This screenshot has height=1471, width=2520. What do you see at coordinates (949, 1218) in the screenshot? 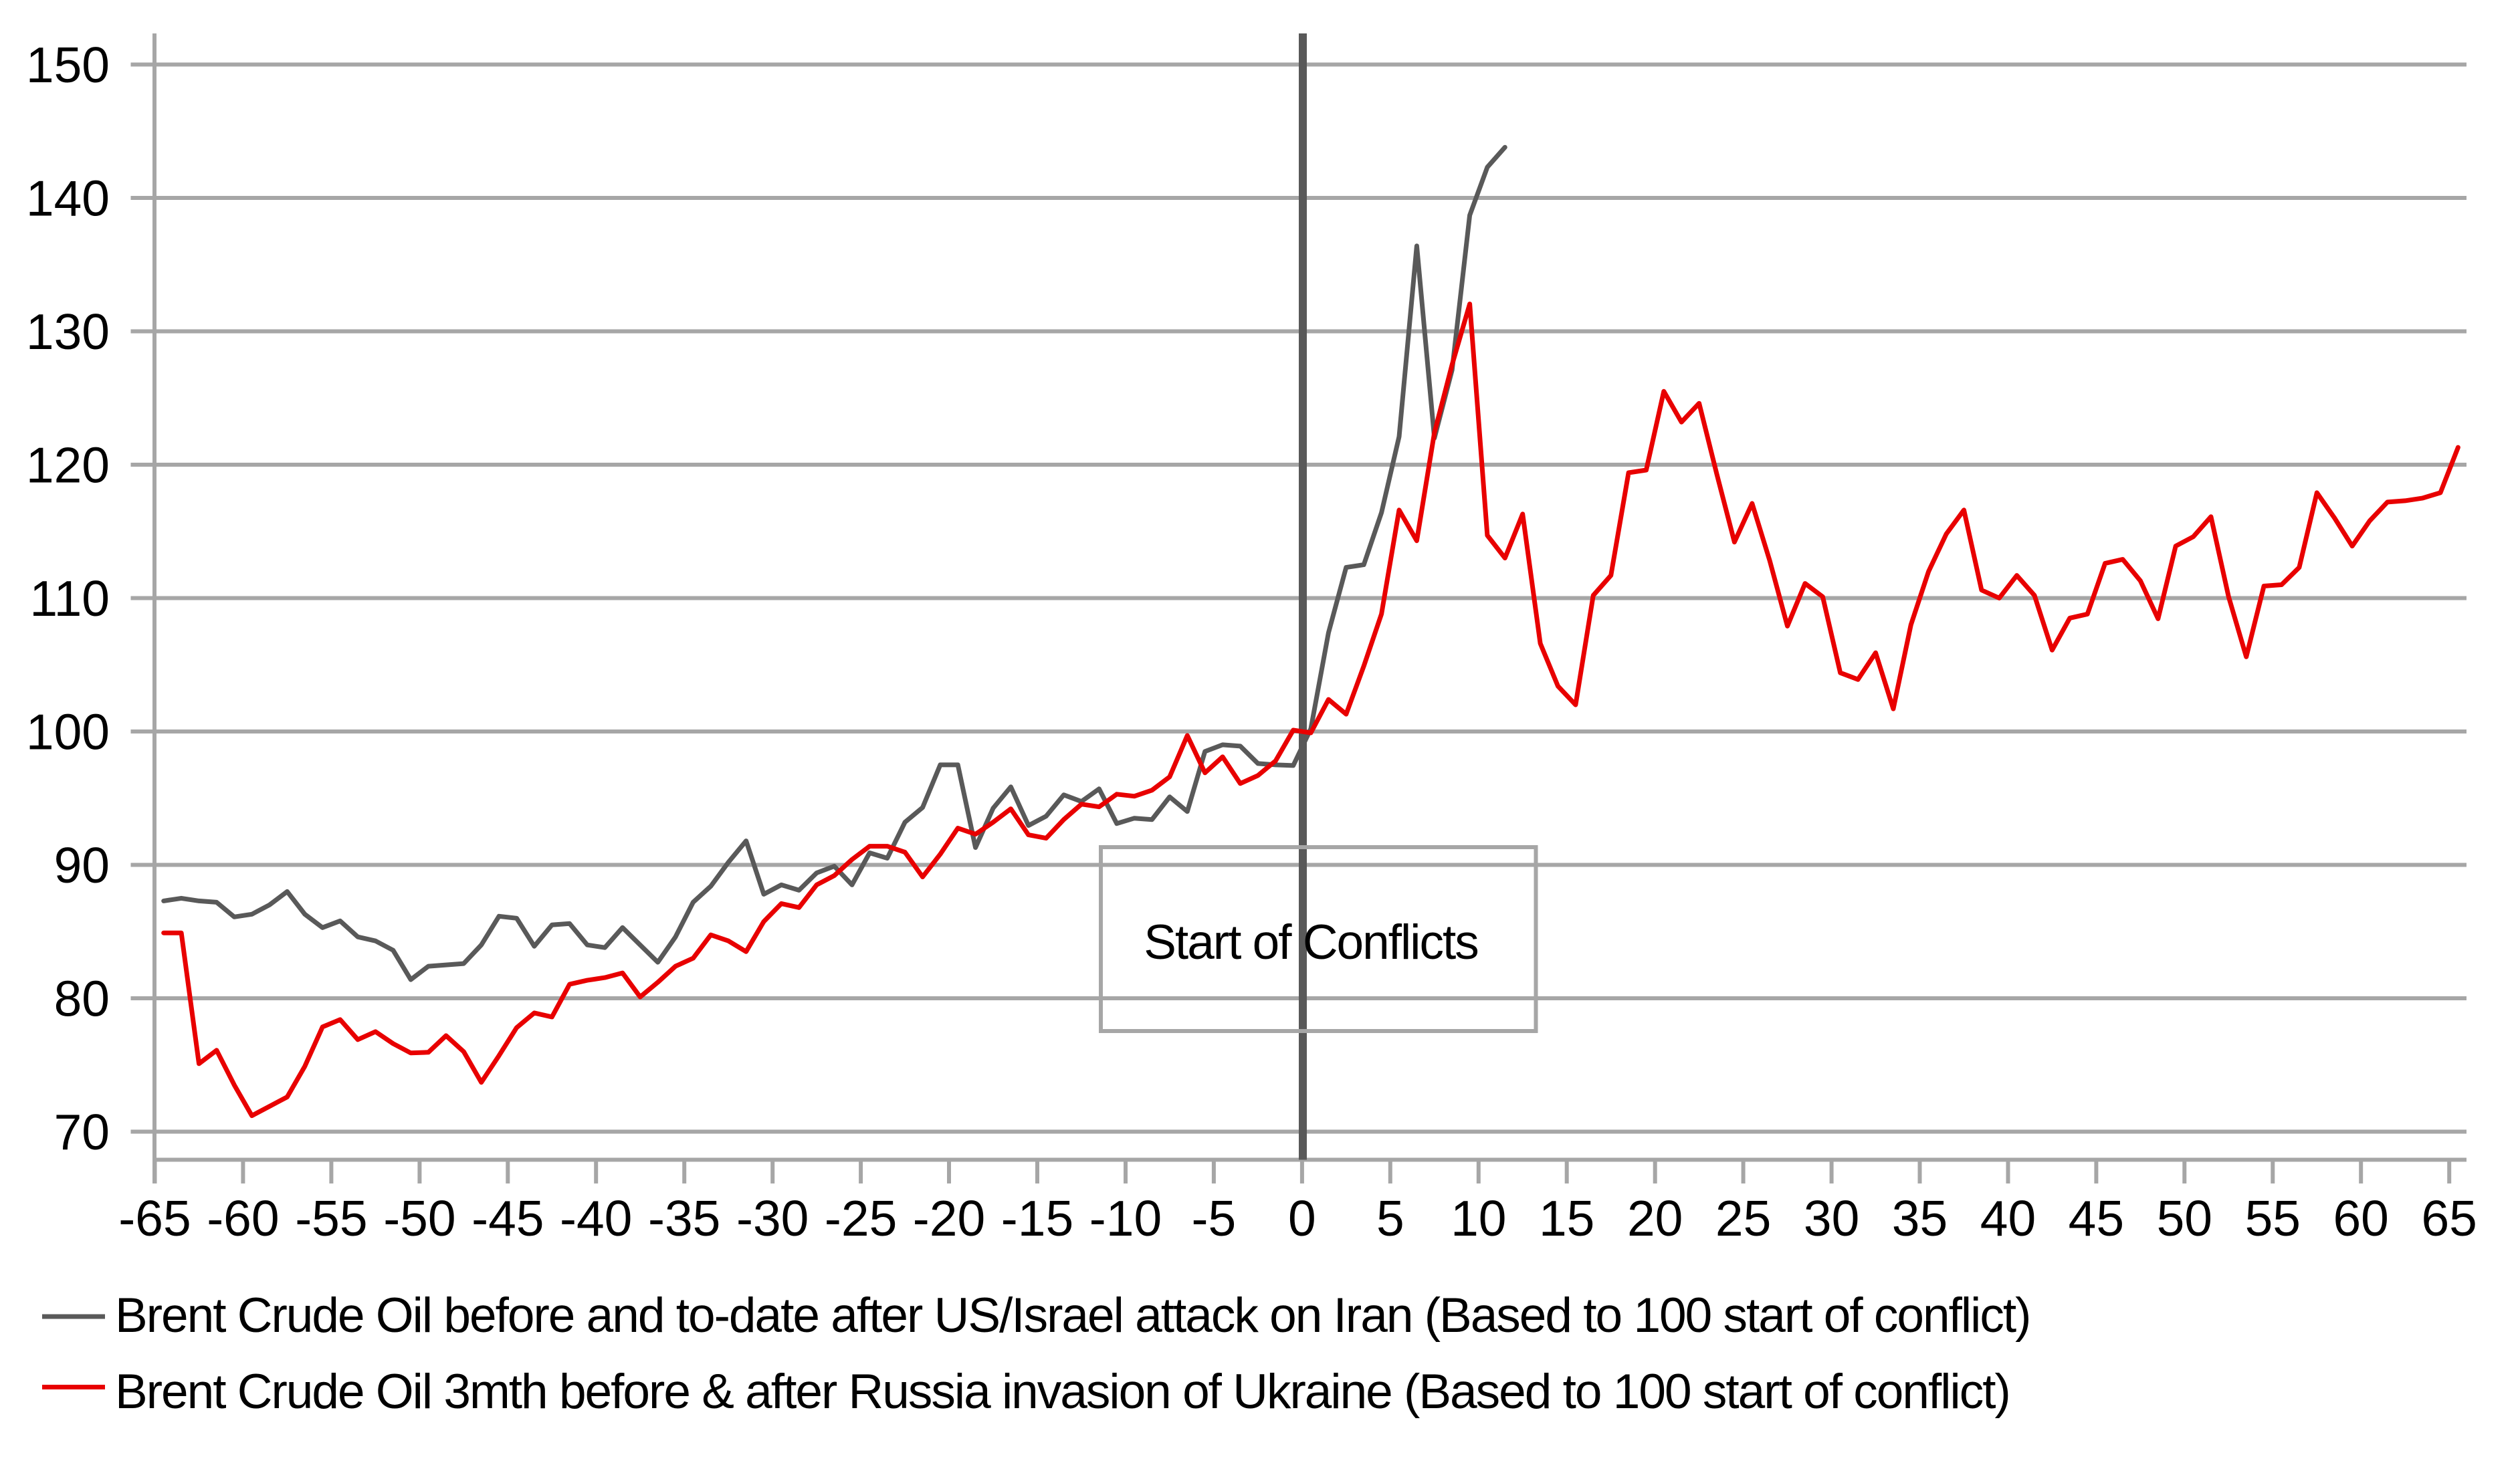
I see `svg-text: -20` at bounding box center [949, 1218].